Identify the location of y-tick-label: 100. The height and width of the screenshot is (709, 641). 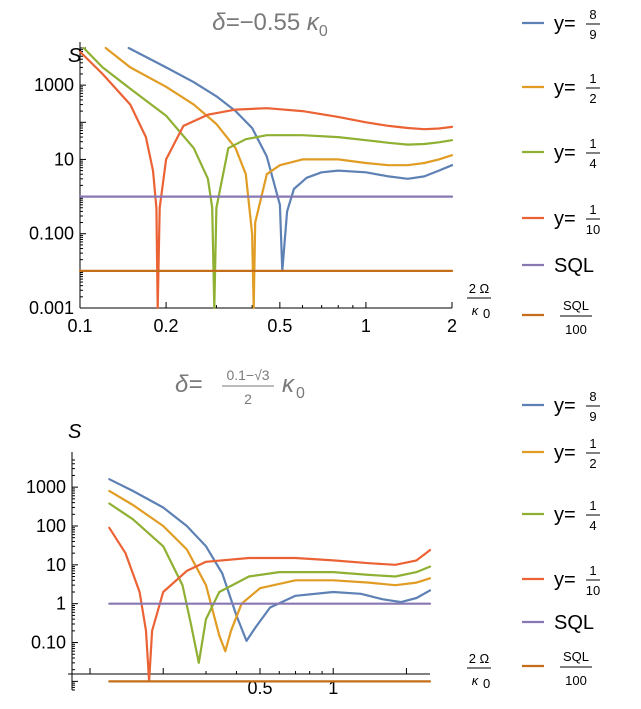
(51, 526).